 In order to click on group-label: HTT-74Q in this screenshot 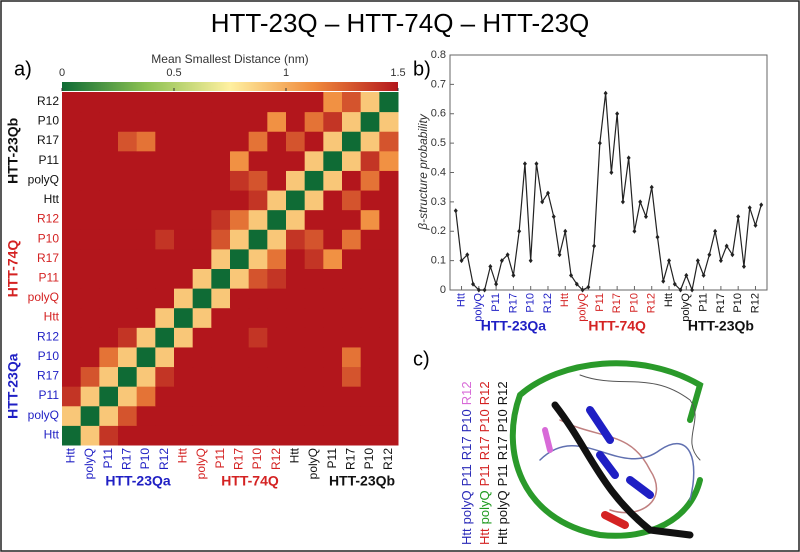, I will do `click(13, 269)`.